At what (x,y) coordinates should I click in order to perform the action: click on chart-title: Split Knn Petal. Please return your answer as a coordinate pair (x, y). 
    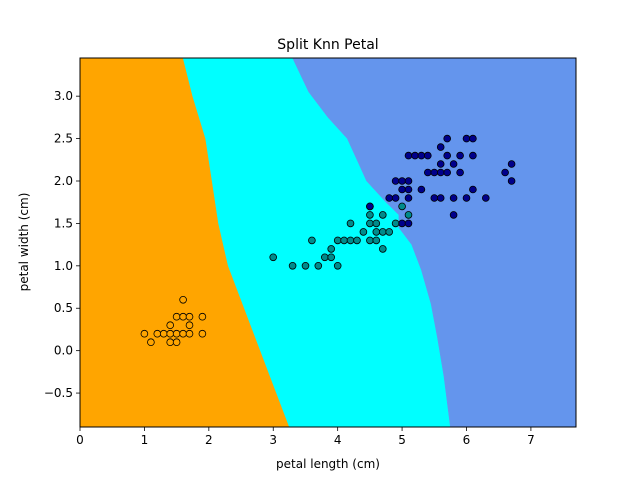
    Looking at the image, I should click on (327, 45).